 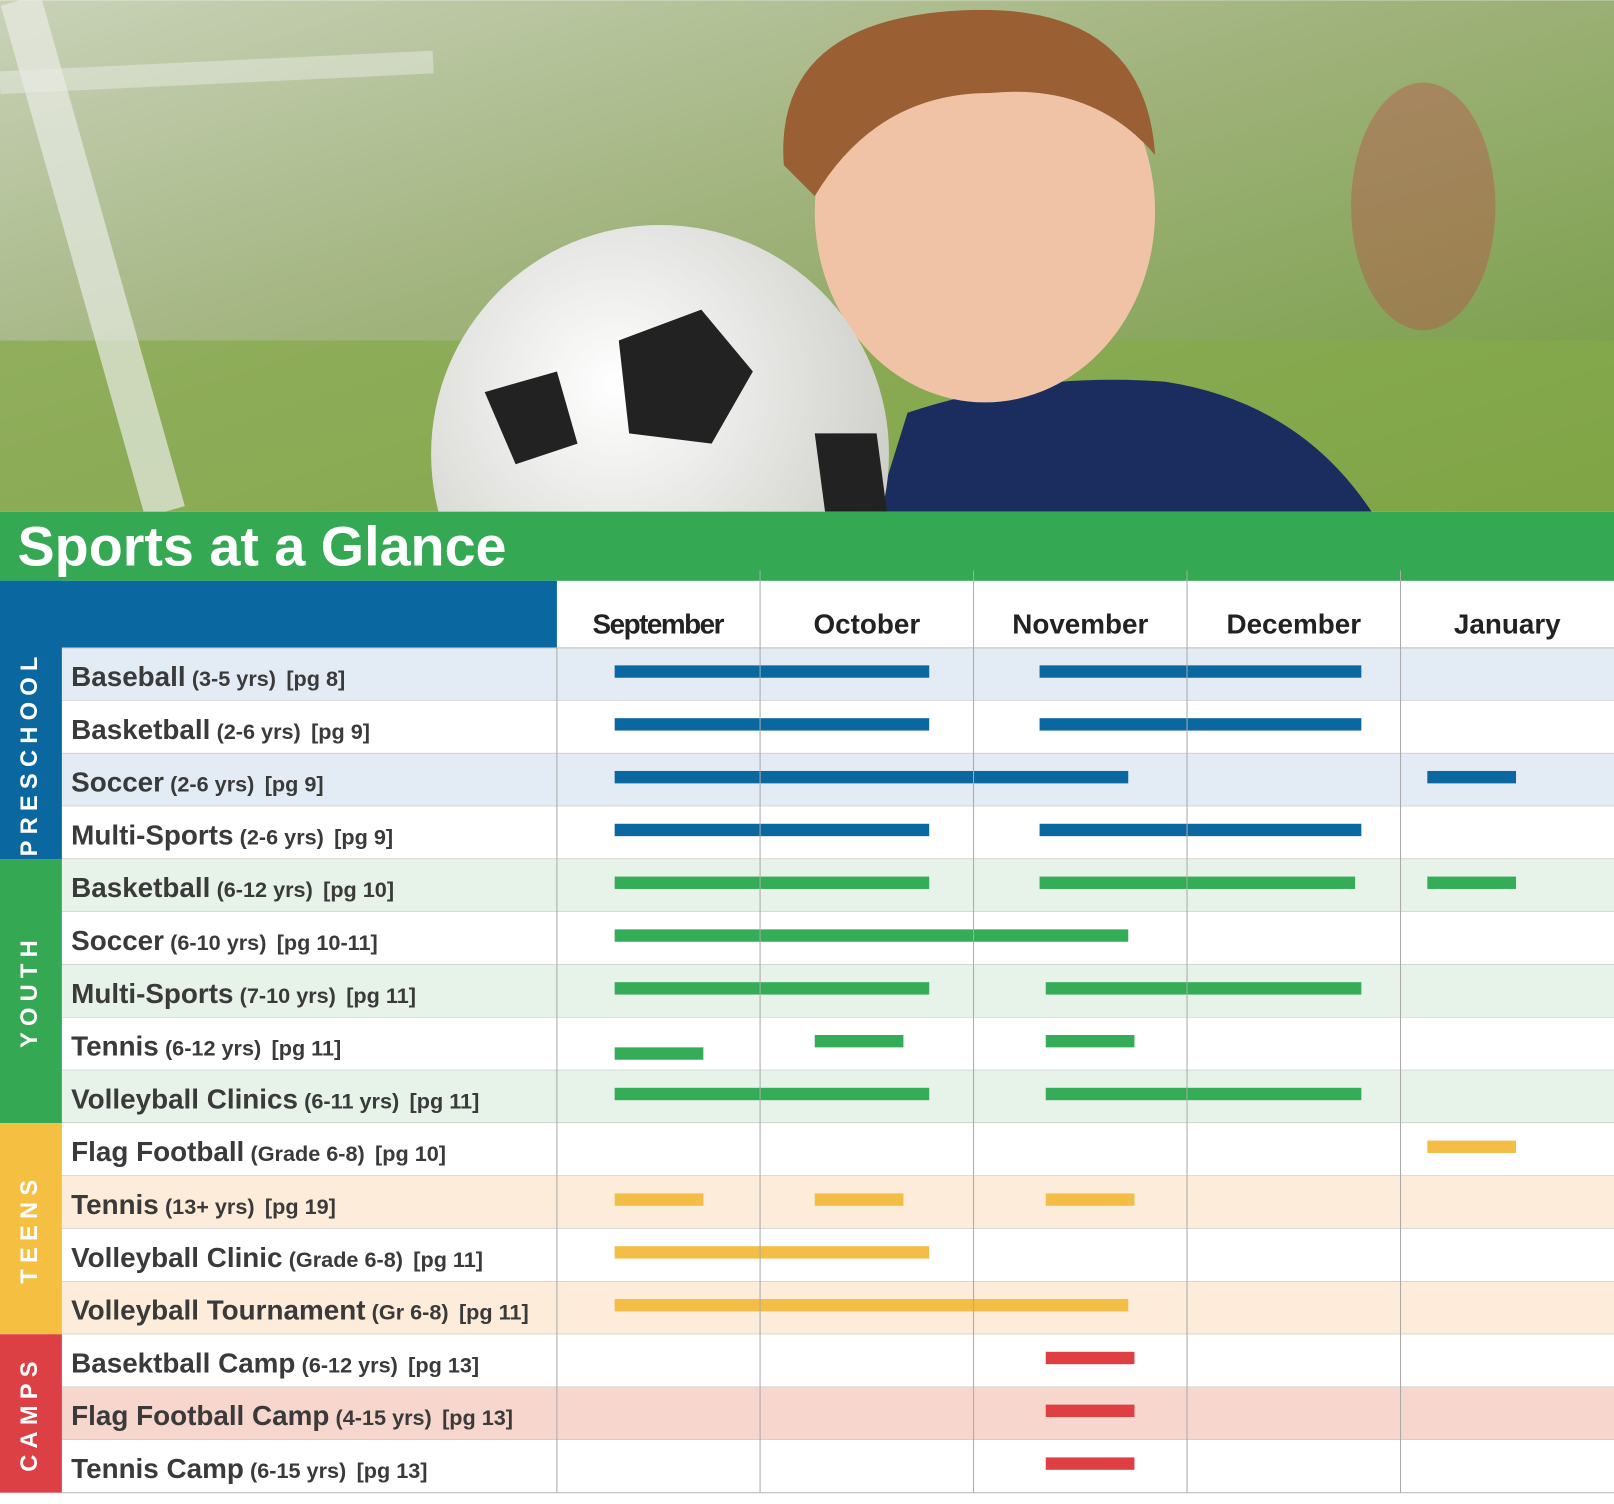 What do you see at coordinates (200, 1415) in the screenshot?
I see `sport-name: Flag Football Camp` at bounding box center [200, 1415].